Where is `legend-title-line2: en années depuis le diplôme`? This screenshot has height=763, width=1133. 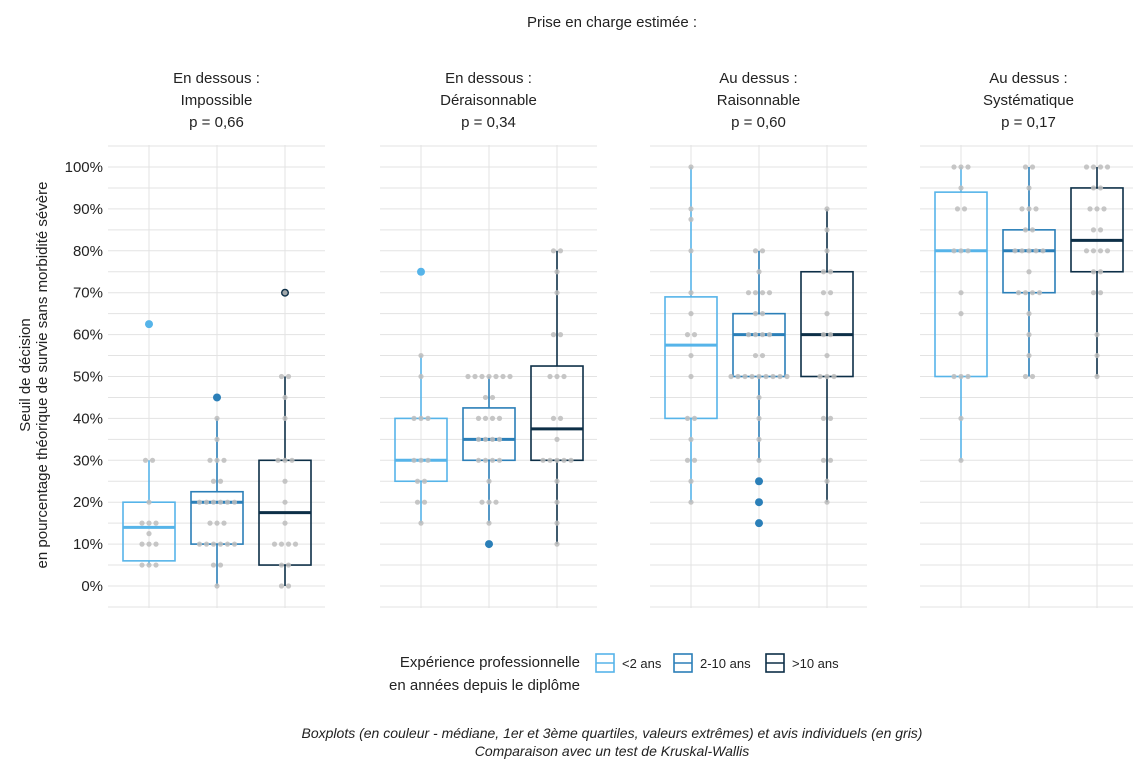
legend-title-line2: en années depuis le diplôme is located at coordinates (484, 685).